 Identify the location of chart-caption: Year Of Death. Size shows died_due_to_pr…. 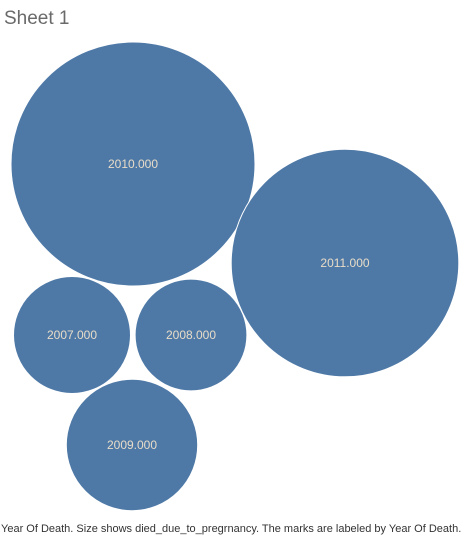
(231, 529).